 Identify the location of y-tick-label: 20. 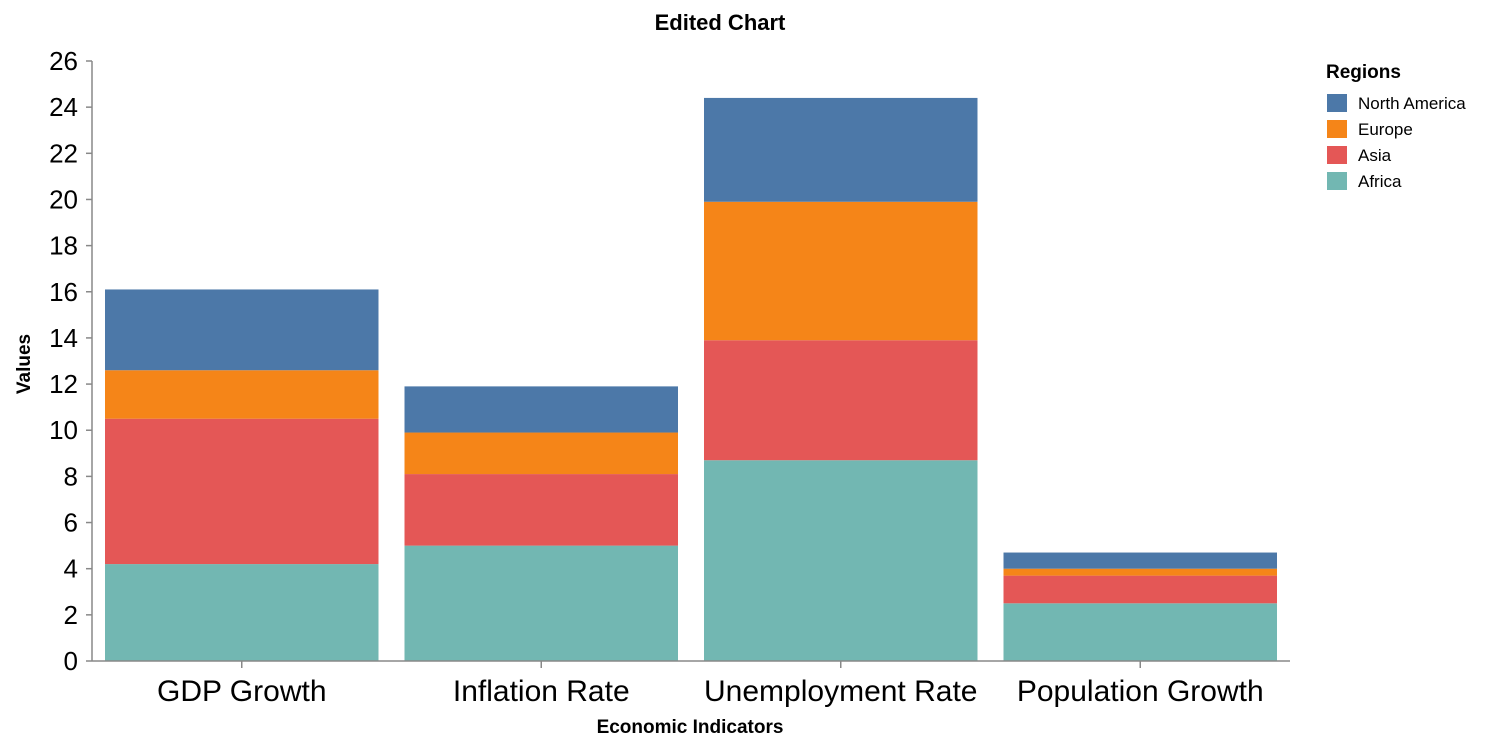
(63, 199).